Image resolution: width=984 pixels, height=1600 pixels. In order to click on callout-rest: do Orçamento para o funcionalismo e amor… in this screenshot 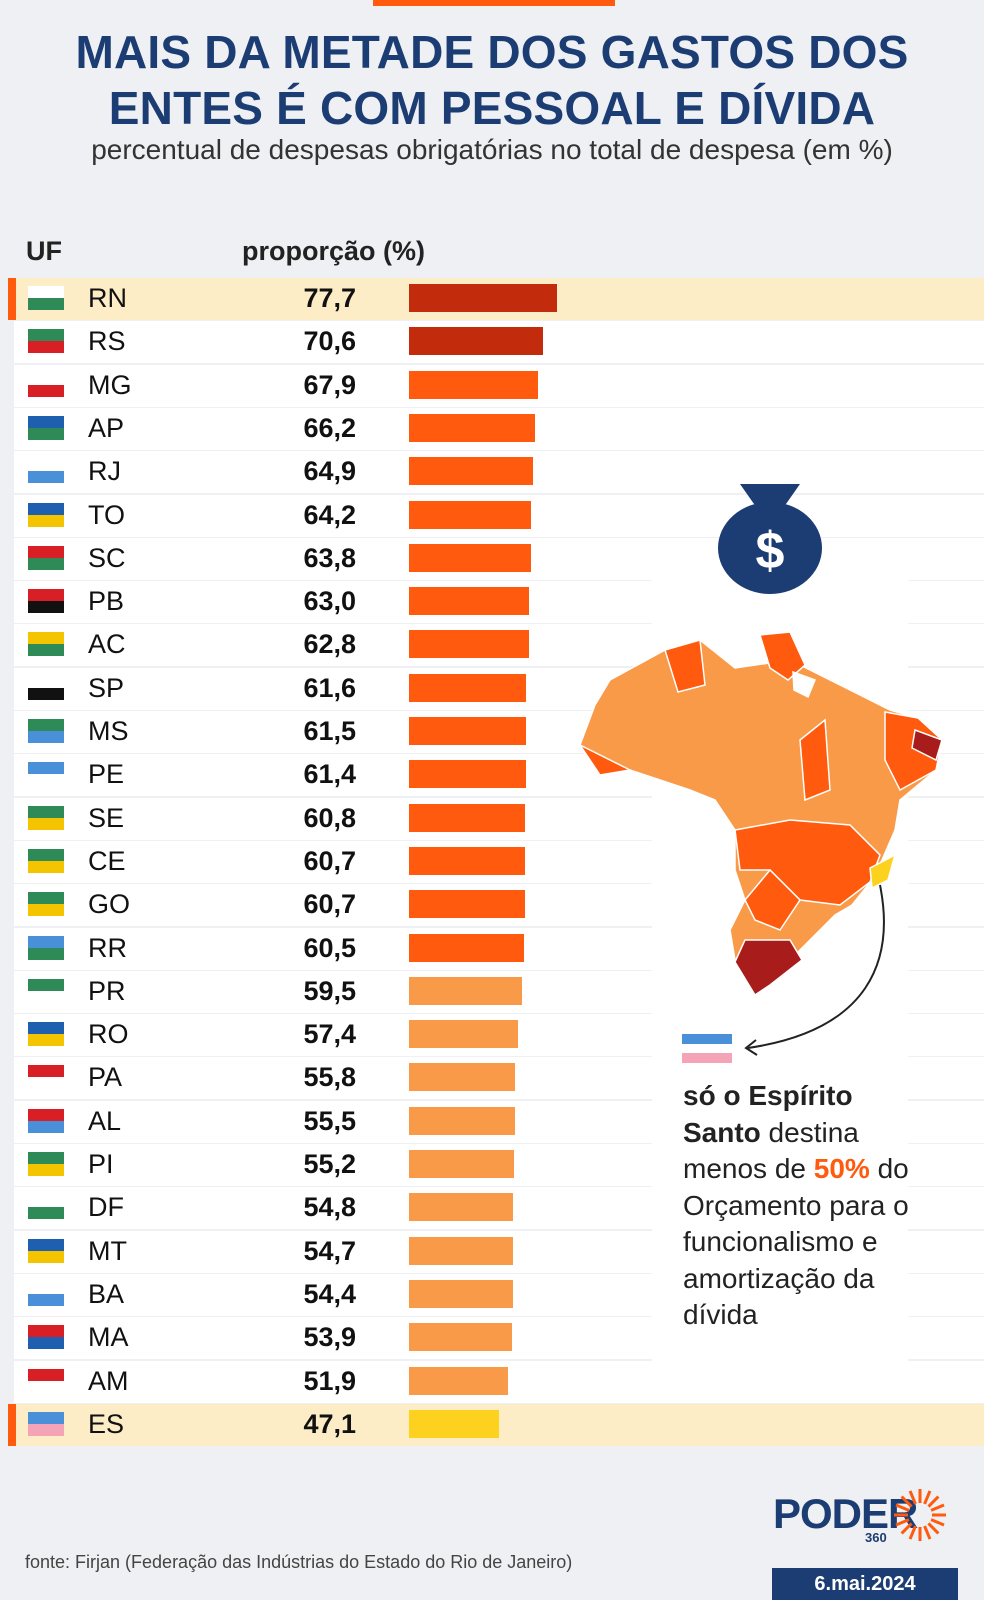, I will do `click(796, 1241)`.